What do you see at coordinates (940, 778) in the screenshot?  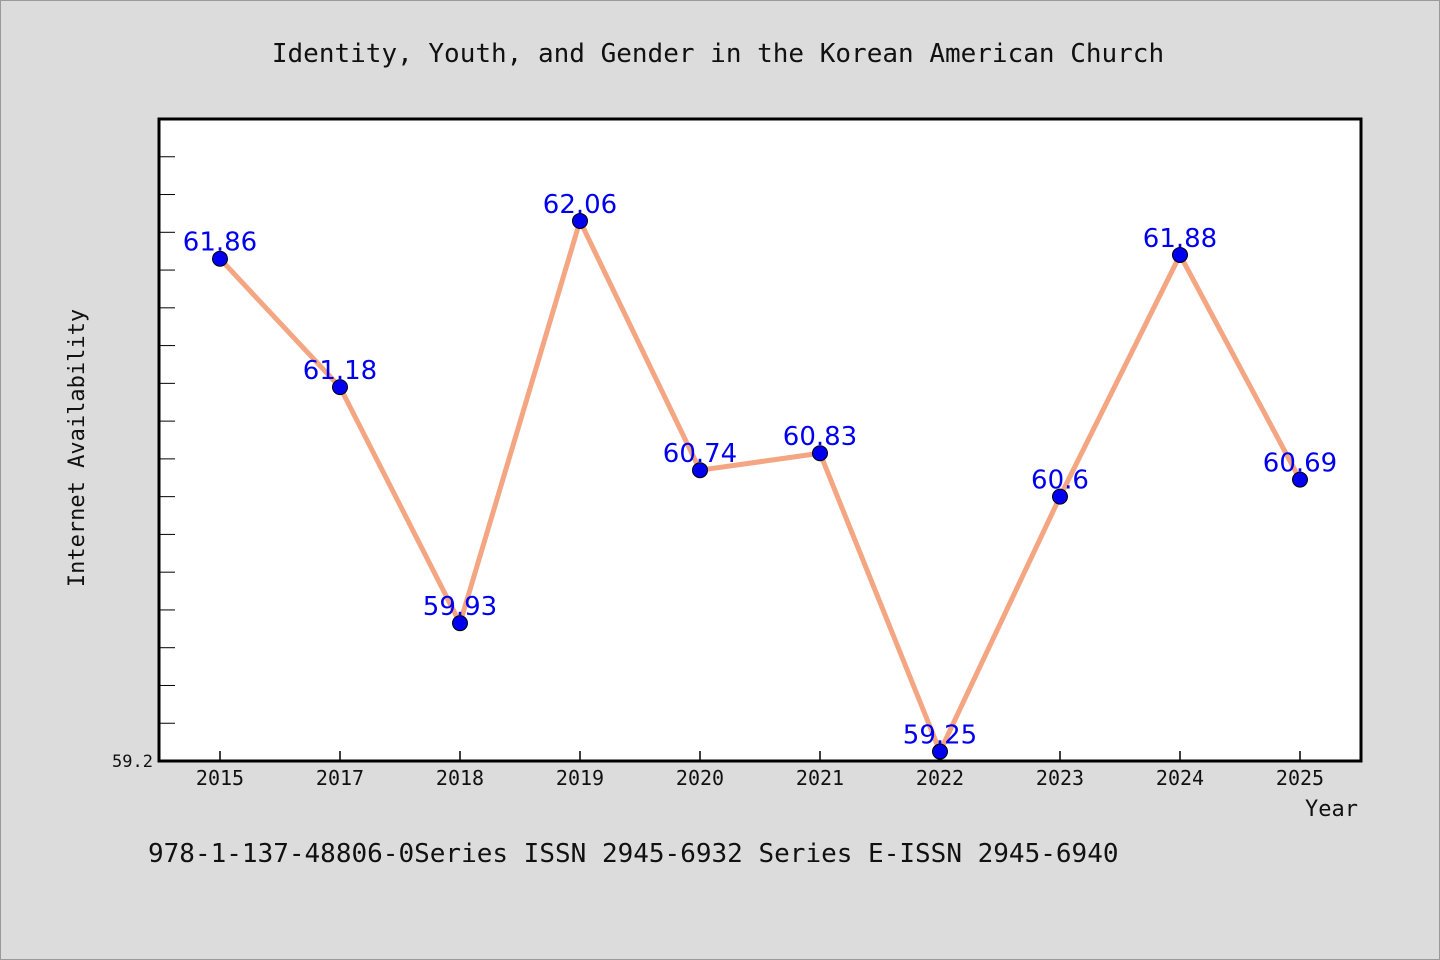 I see `x-tick-label: 2022` at bounding box center [940, 778].